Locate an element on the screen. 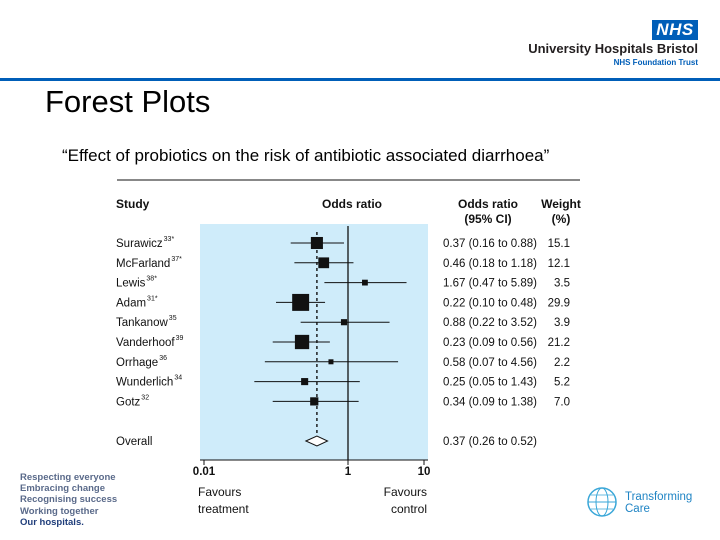  nhs-logo: NHS is located at coordinates (675, 30).